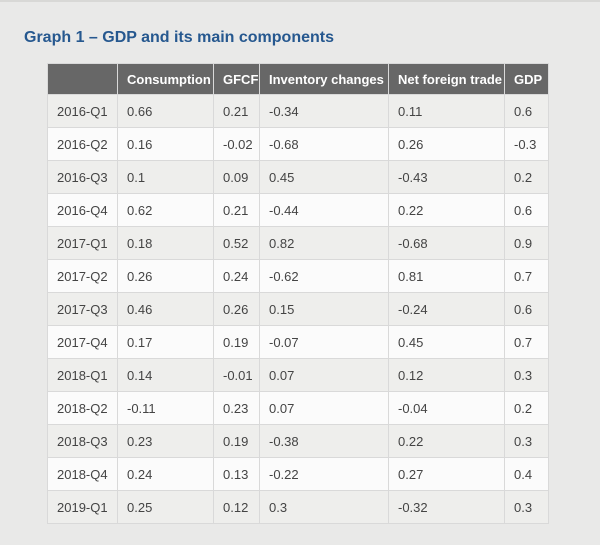  I want to click on value-cell: 0.1, so click(165, 177).